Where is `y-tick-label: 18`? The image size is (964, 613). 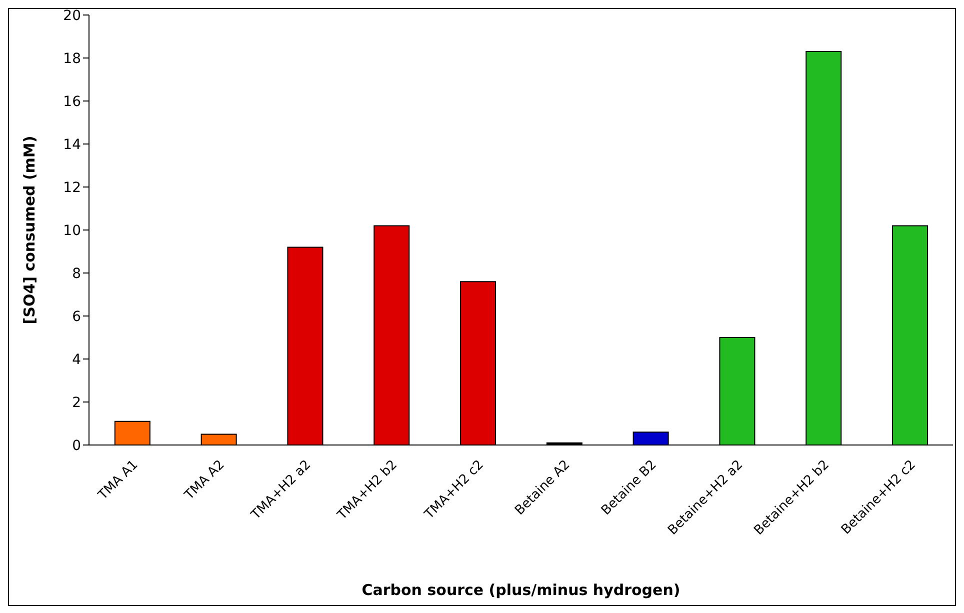 y-tick-label: 18 is located at coordinates (72, 58).